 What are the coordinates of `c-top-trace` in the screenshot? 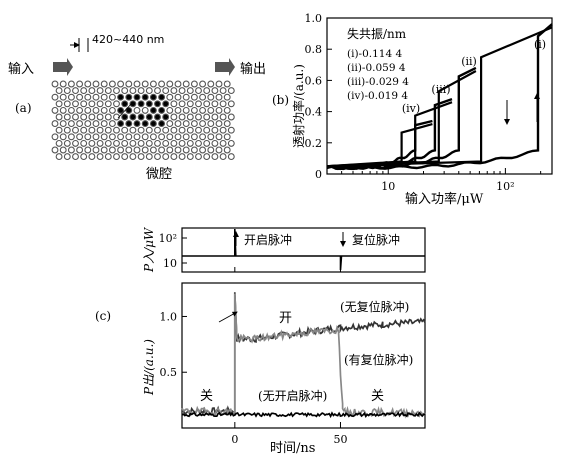 It's located at (303, 249).